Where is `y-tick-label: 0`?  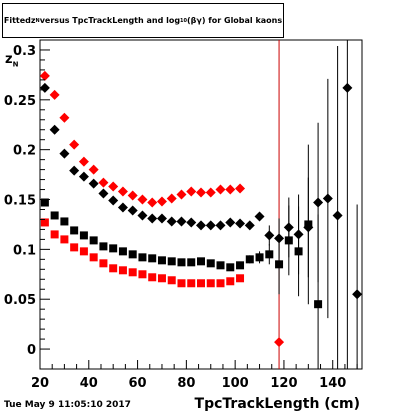
y-tick-label: 0 is located at coordinates (31, 350).